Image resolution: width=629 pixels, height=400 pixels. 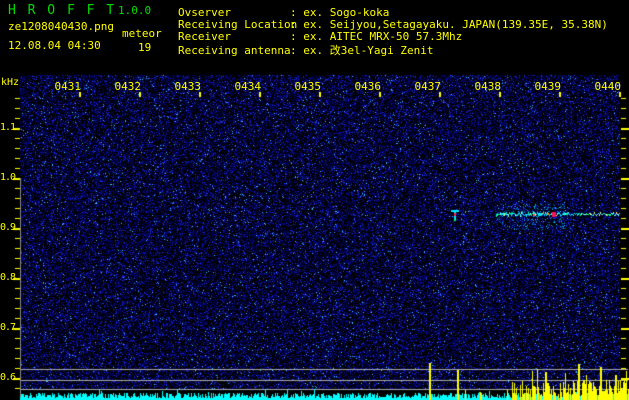 What do you see at coordinates (54, 45) in the screenshot?
I see `observation-datetime: 12.08.04 04:30` at bounding box center [54, 45].